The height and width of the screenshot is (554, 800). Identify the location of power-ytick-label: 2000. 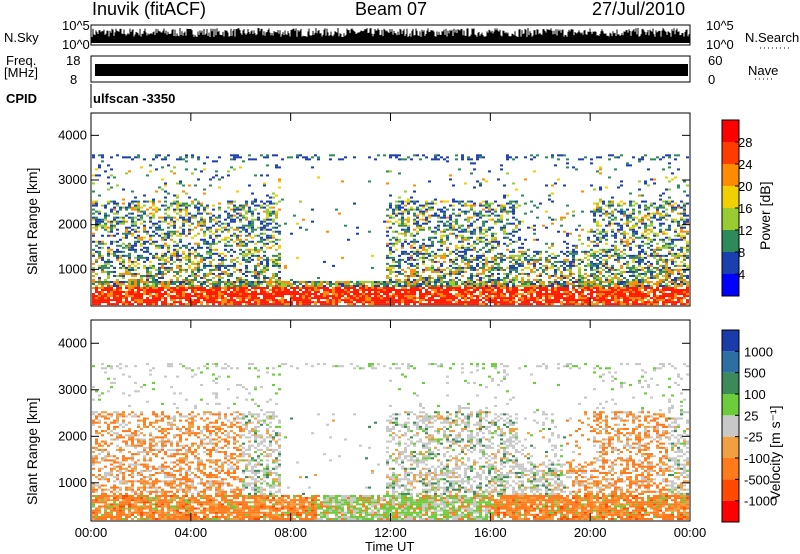
(72, 224).